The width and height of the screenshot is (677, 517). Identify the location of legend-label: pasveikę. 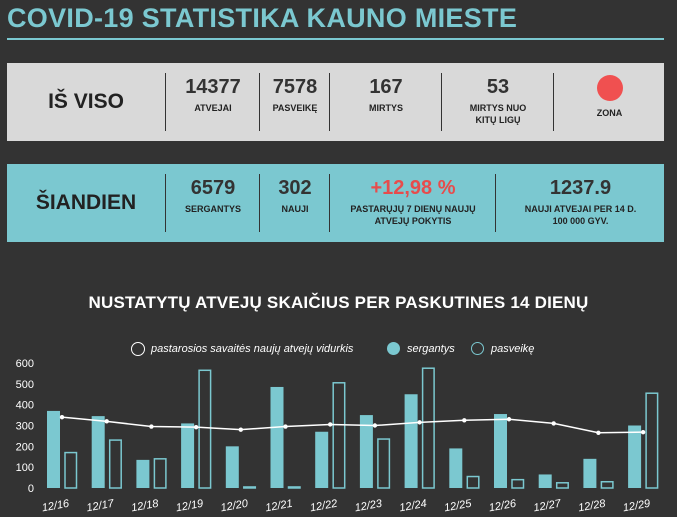
(513, 349).